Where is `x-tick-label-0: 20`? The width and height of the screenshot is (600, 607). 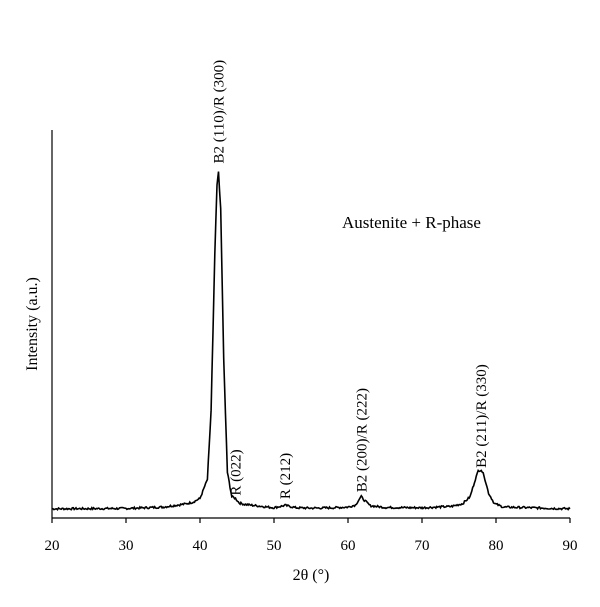 x-tick-label-0: 20 is located at coordinates (52, 546).